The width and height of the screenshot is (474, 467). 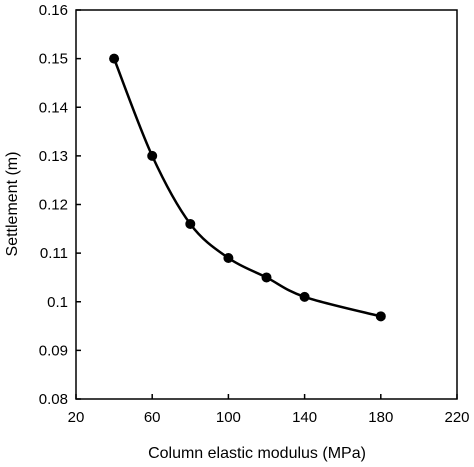 I want to click on x-tick-label: 20, so click(x=76, y=417).